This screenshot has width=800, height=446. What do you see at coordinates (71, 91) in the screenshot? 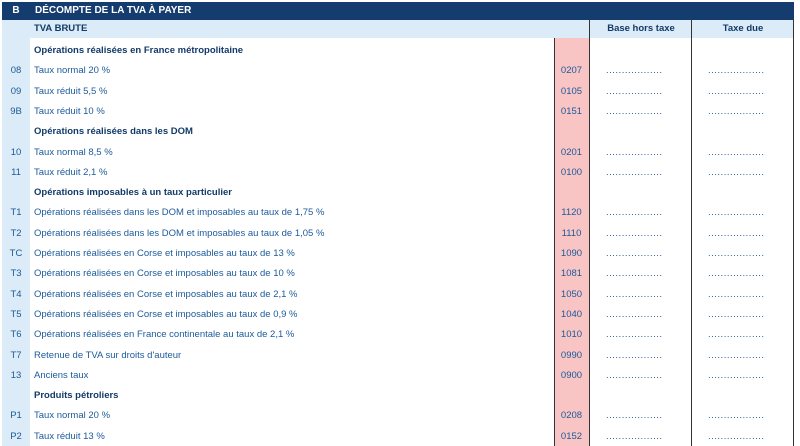
I see `line-label: Taux réduit 5,5 %` at bounding box center [71, 91].